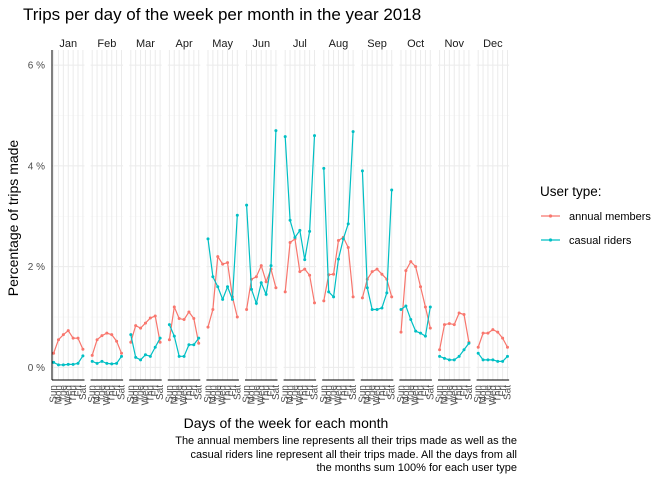  I want to click on legend-key-point, so click(550, 240).